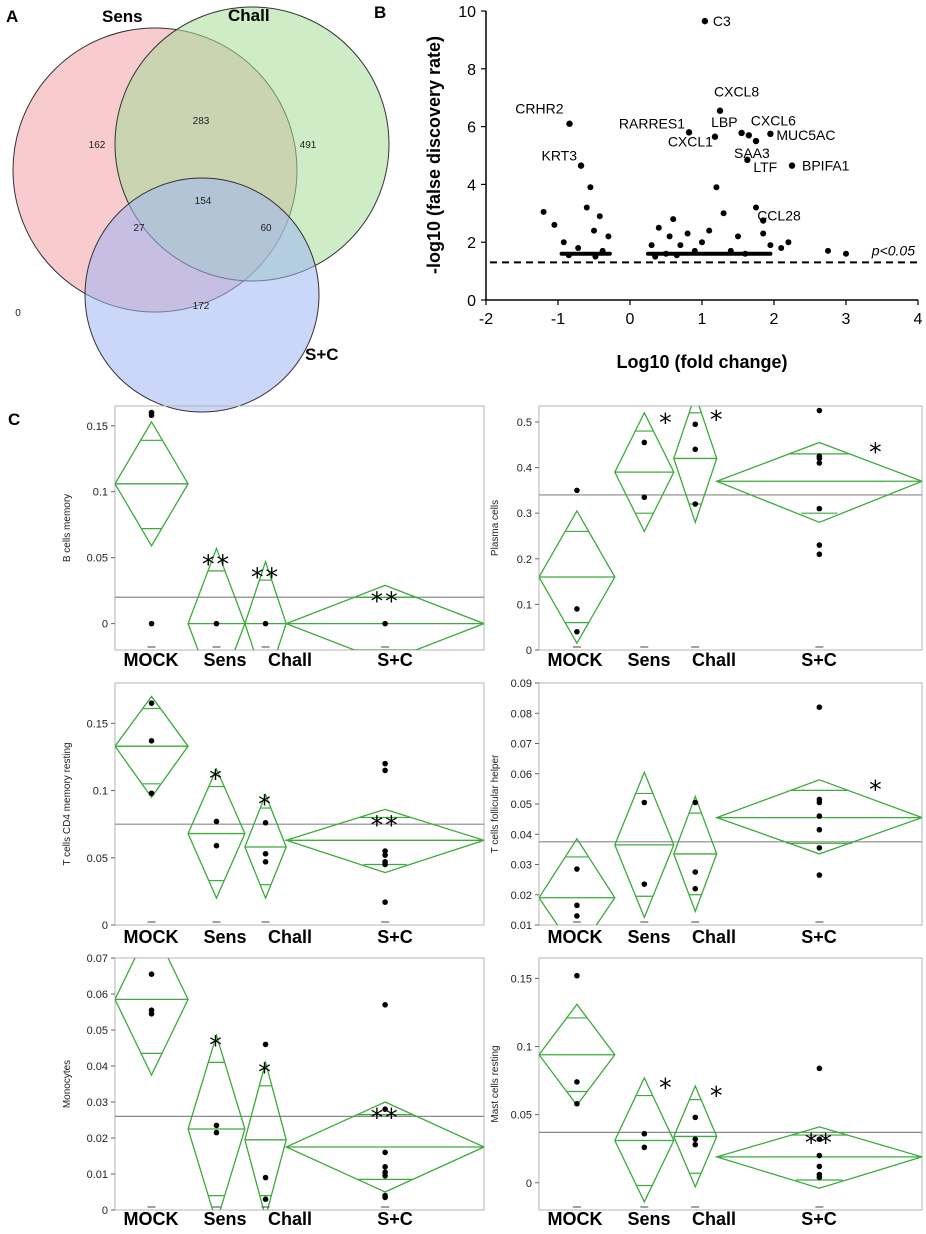 Image resolution: width=926 pixels, height=1234 pixels. I want to click on y-tick-label: 0.03, so click(97, 1103).